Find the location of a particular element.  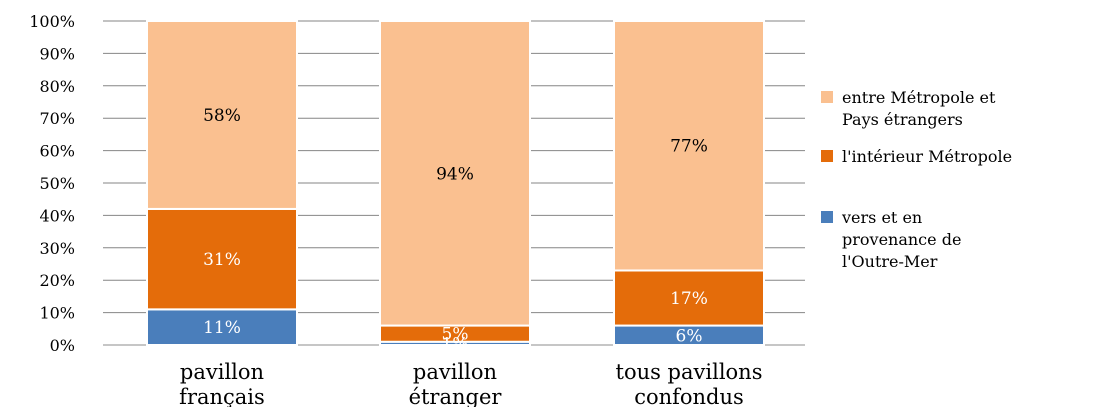

data-label: 94% is located at coordinates (455, 174).